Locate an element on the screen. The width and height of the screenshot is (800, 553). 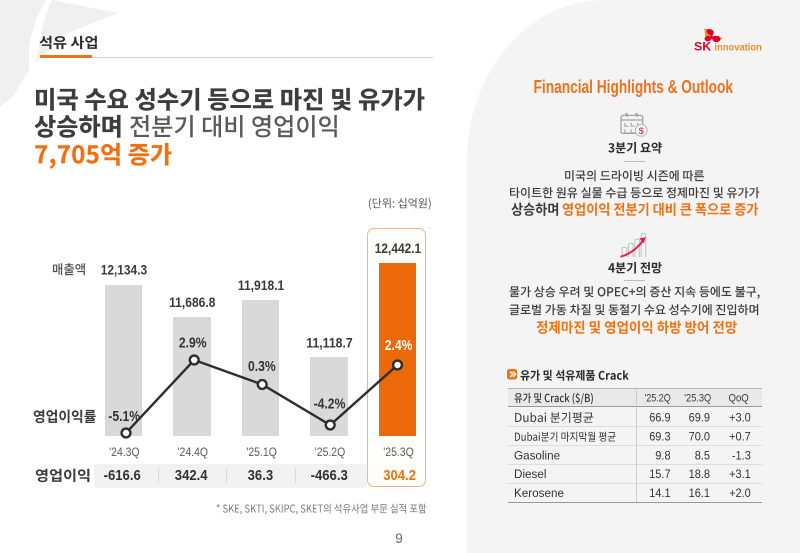
svg-text: '25.1Q is located at coordinates (261, 453).